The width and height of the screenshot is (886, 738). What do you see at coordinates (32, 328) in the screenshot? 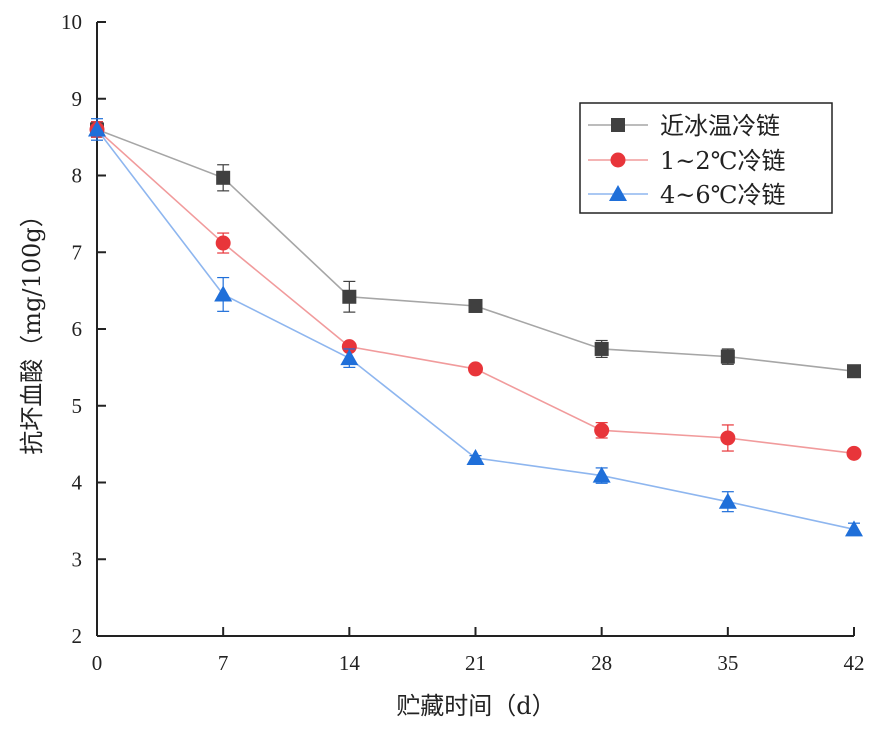
I see `y-axis-label: 抗坏血酸（mg/100g）` at bounding box center [32, 328].